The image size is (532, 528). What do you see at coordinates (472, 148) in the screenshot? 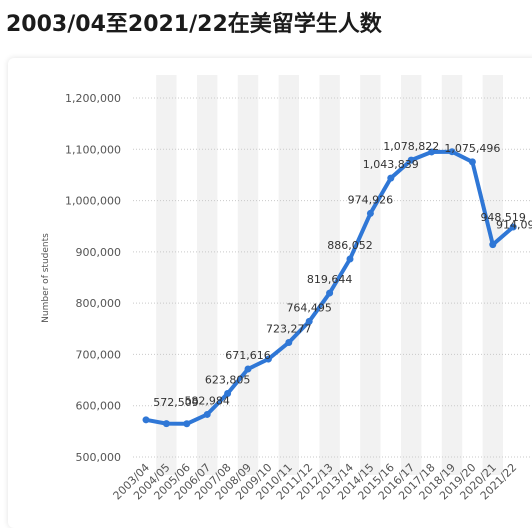
I see `data-label: 1,075,496` at bounding box center [472, 148].